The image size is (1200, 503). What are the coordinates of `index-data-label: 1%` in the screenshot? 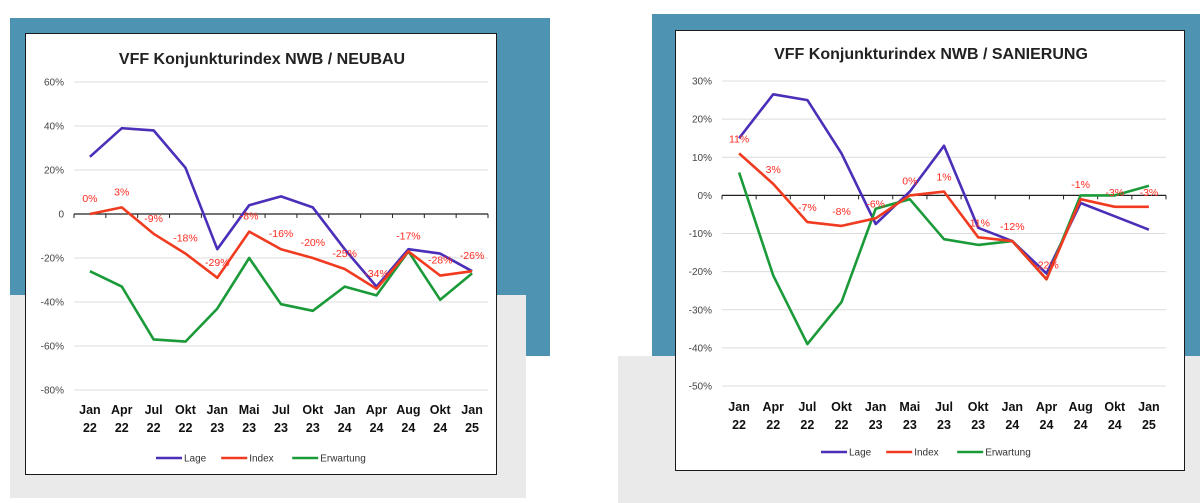 It's located at (943, 178).